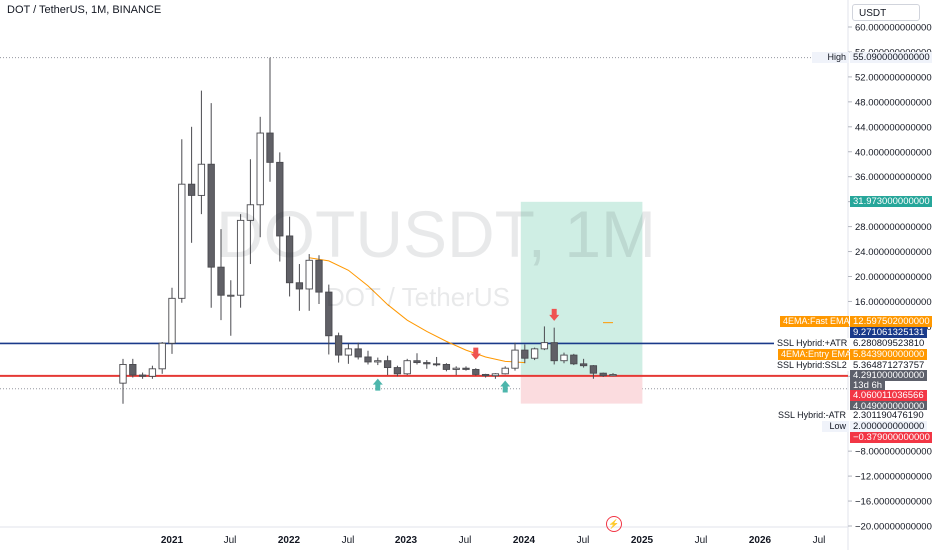 This screenshot has height=550, width=932. What do you see at coordinates (418, 297) in the screenshot?
I see `watermark-description: DOT / TetherUS` at bounding box center [418, 297].